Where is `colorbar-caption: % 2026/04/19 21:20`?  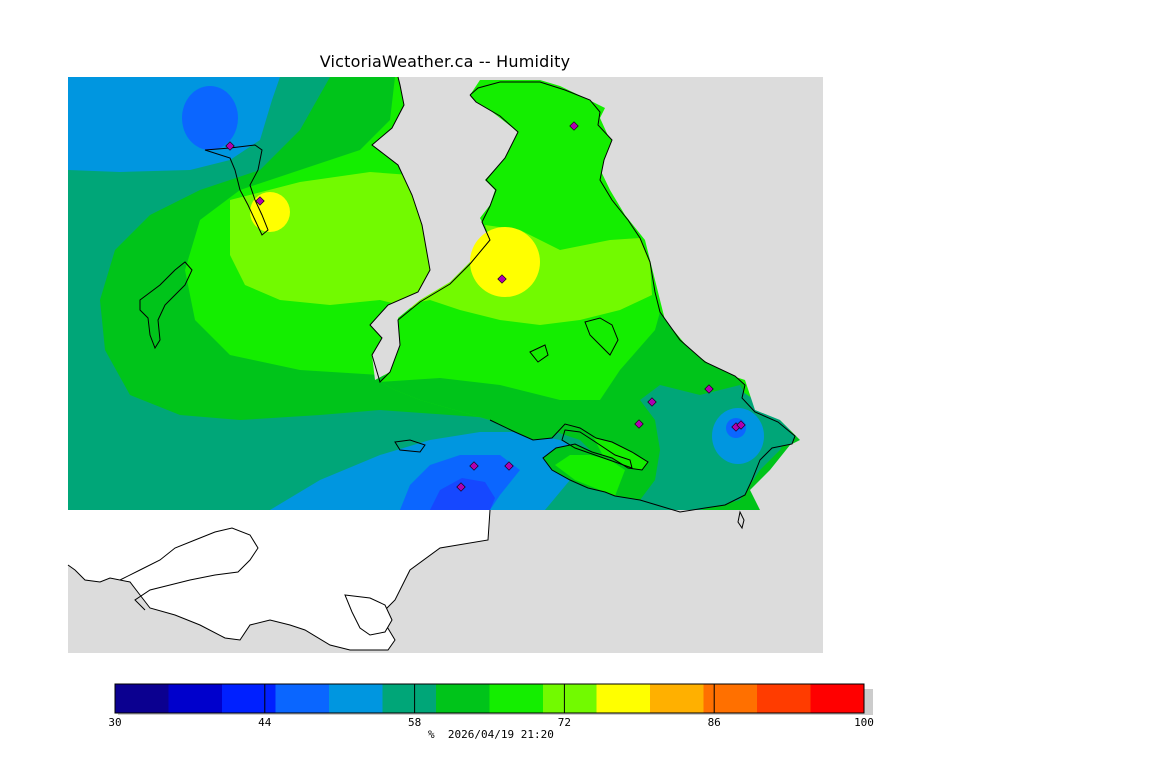
colorbar-caption: % 2026/04/19 21:20 is located at coordinates (491, 734).